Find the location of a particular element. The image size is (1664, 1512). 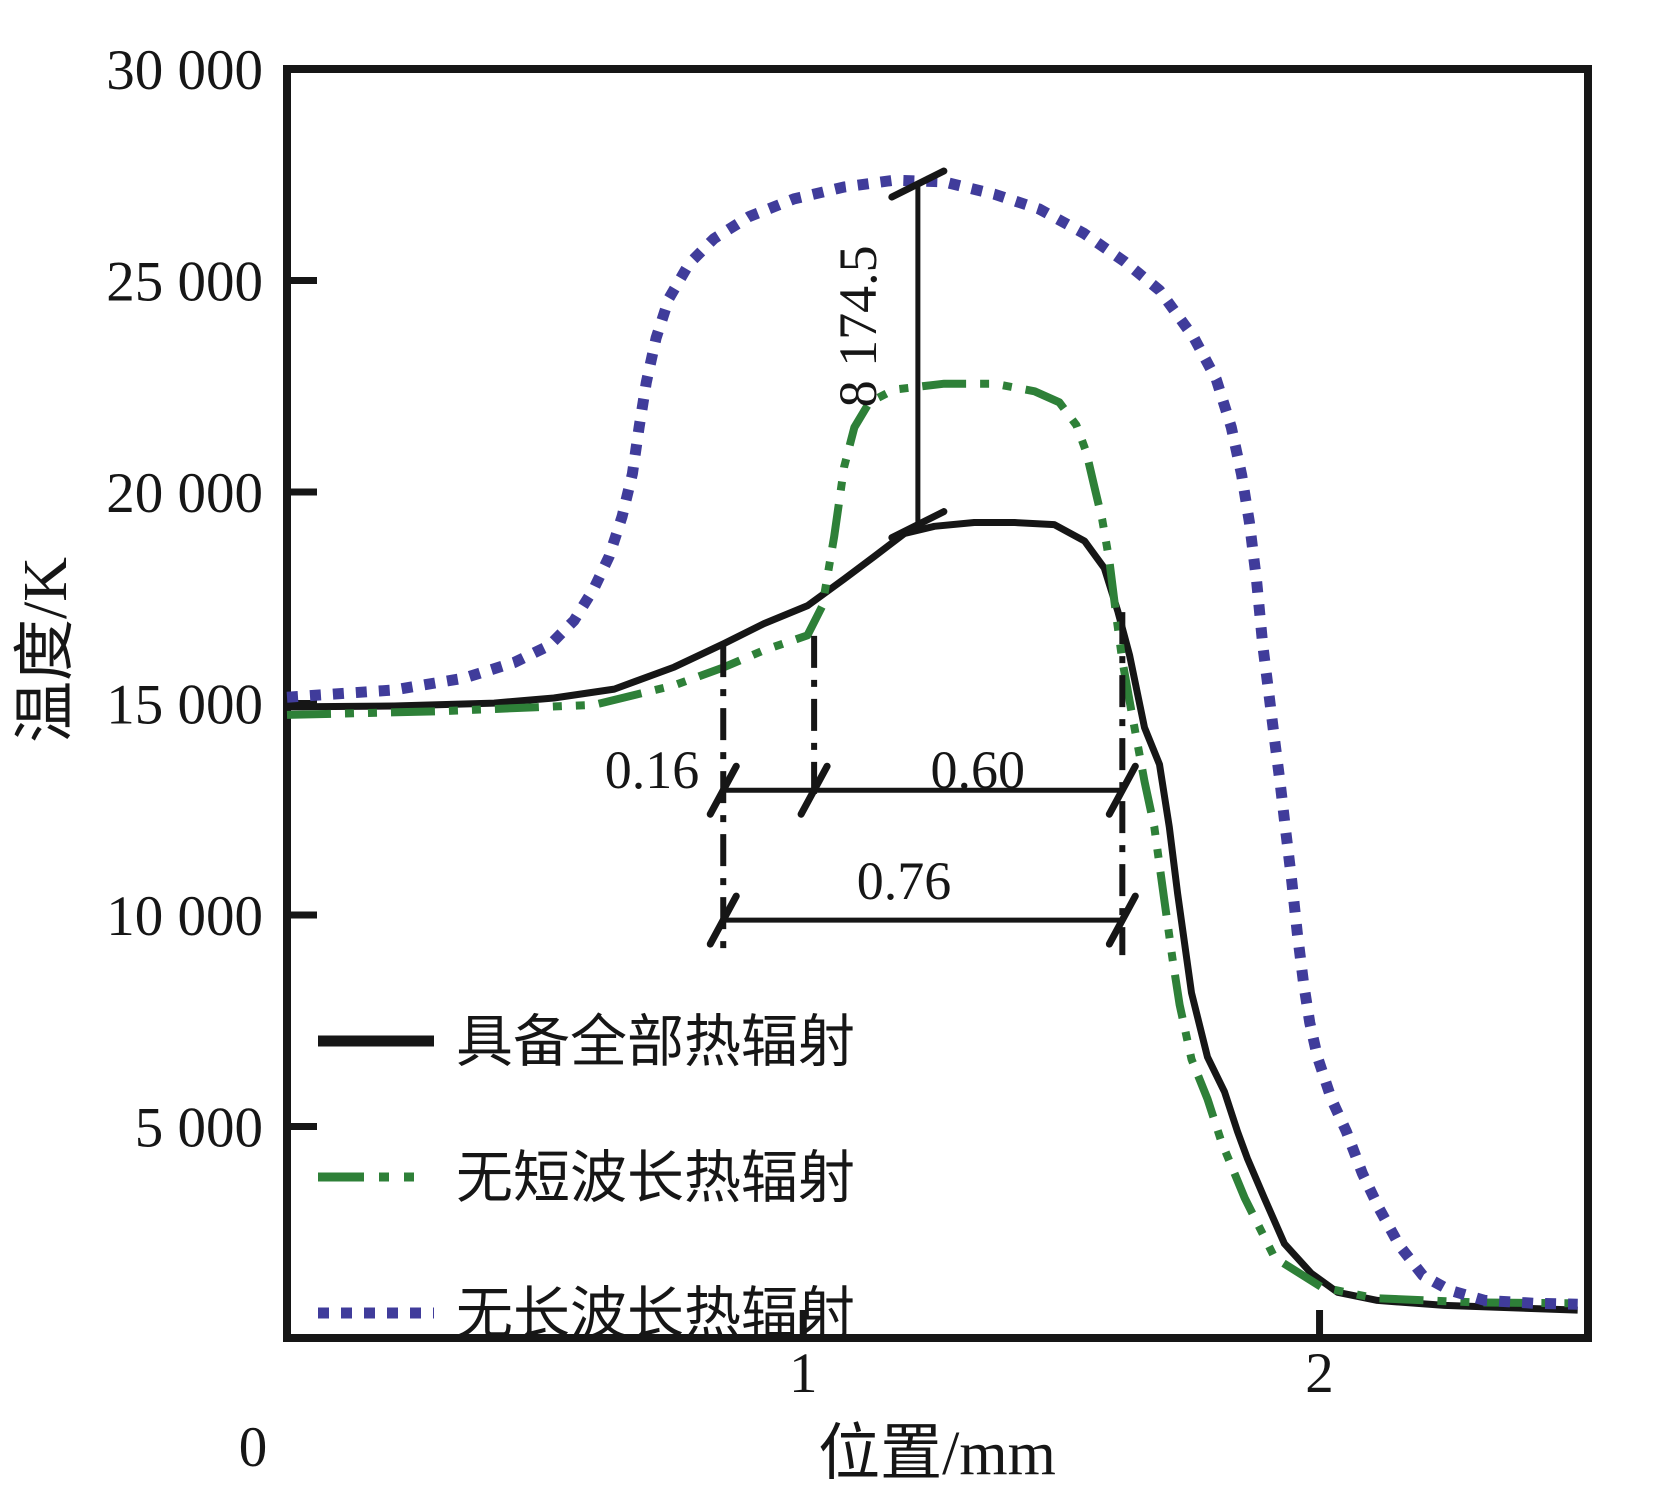

legend-label-no-short-wavelength: 无短波长热辐射 is located at coordinates (655, 1178).